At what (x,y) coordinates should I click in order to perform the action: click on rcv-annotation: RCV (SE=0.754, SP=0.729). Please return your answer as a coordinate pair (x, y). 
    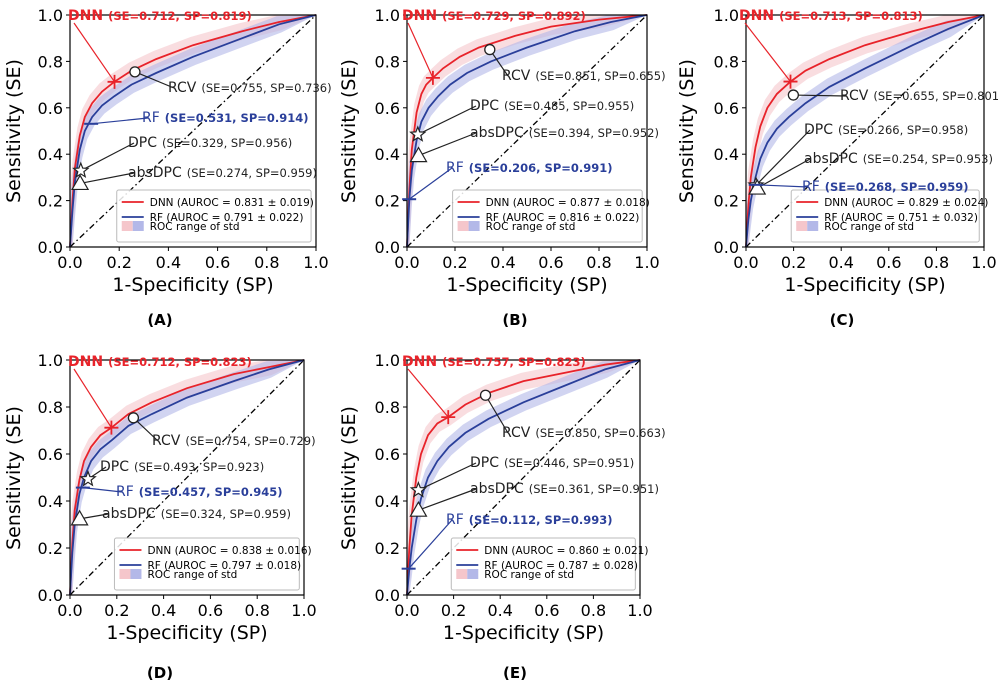
    Looking at the image, I should click on (234, 441).